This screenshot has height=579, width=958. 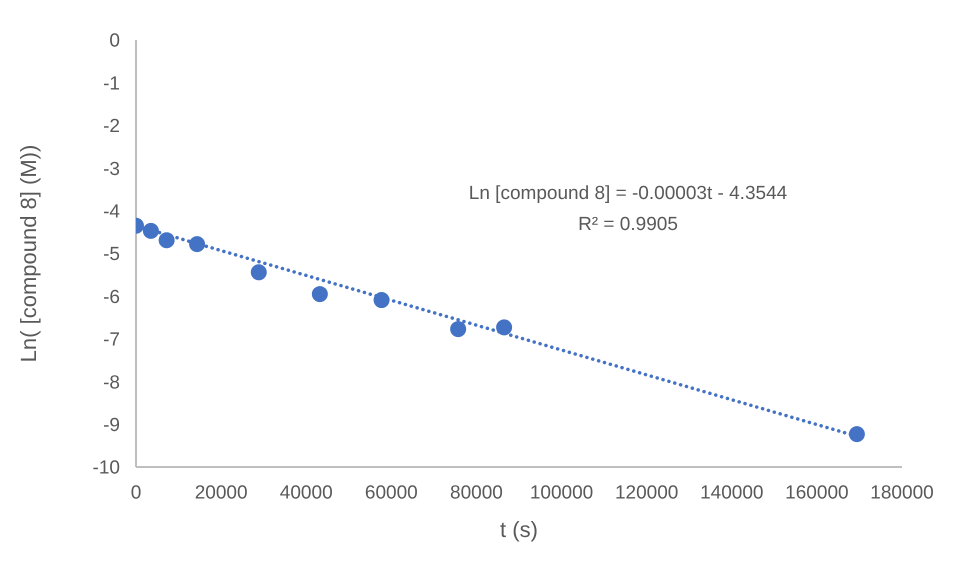 What do you see at coordinates (28, 253) in the screenshot?
I see `y-axis-title: Ln( [compound 8] (M))` at bounding box center [28, 253].